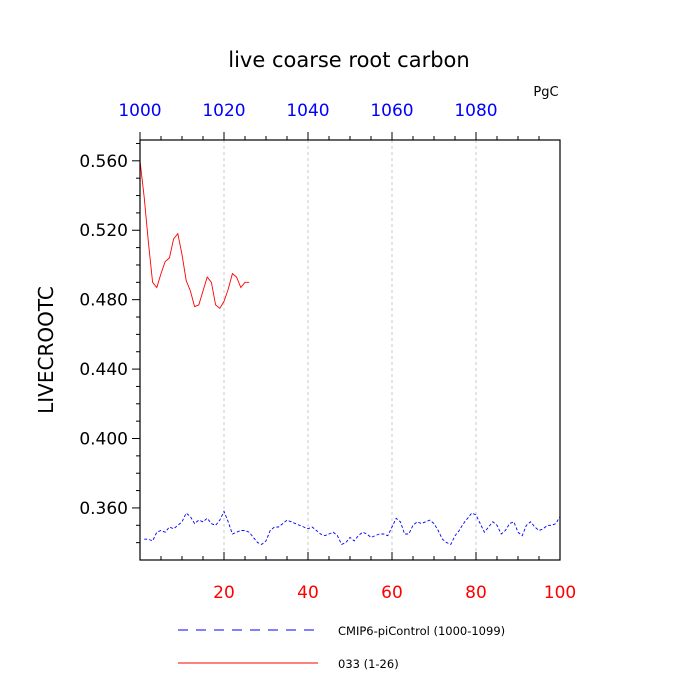  I want to click on x-tick-label: 100, so click(560, 593).